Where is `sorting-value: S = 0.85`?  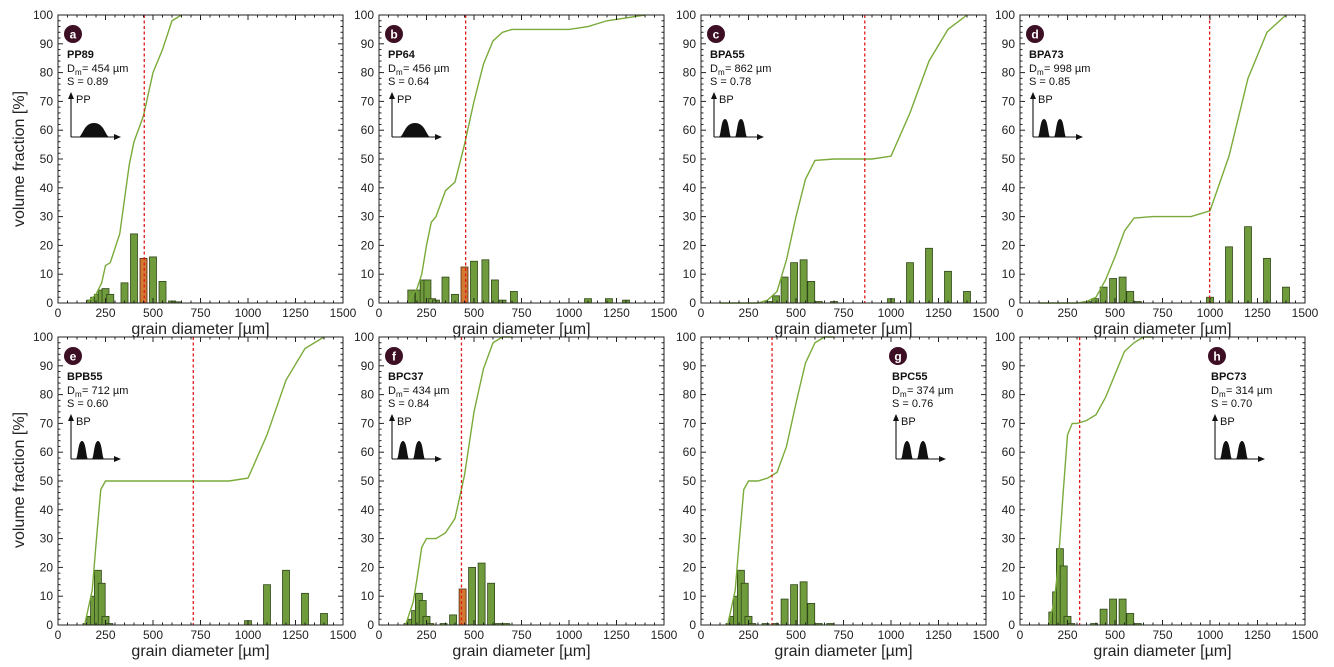 sorting-value: S = 0.85 is located at coordinates (1049, 82).